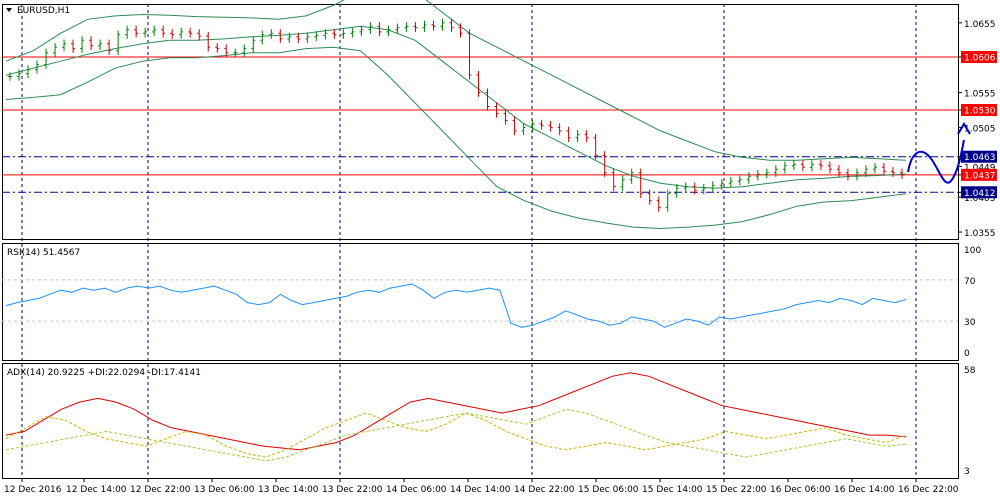 This screenshot has height=500, width=1000. I want to click on time-tick-label: 16 Dec 22:00, so click(928, 490).